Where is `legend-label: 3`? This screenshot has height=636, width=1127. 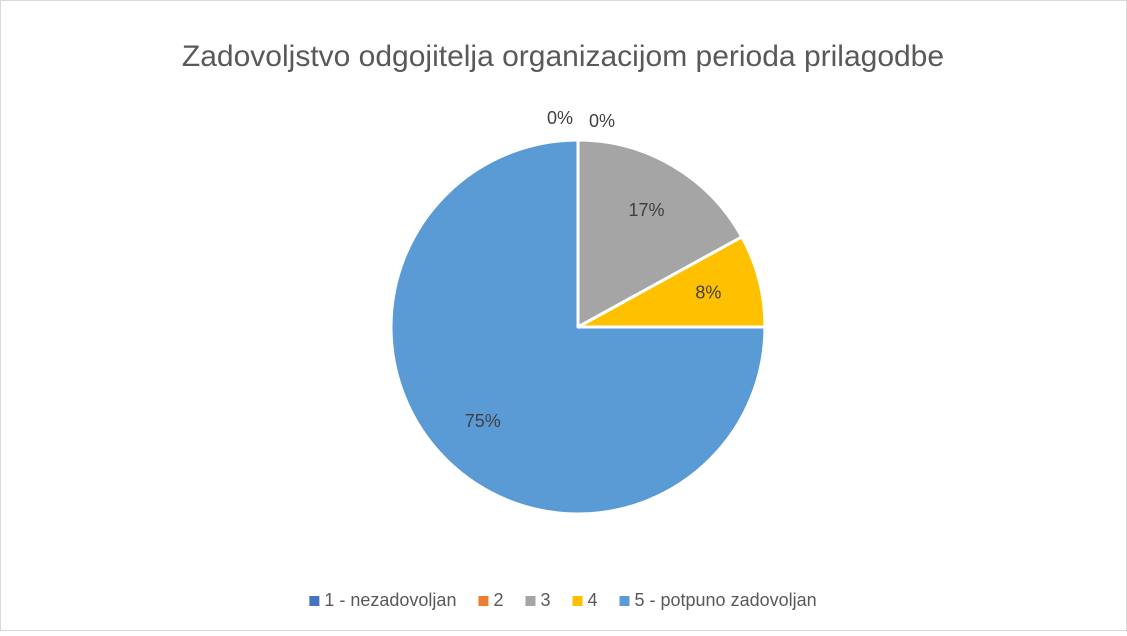 legend-label: 3 is located at coordinates (545, 600).